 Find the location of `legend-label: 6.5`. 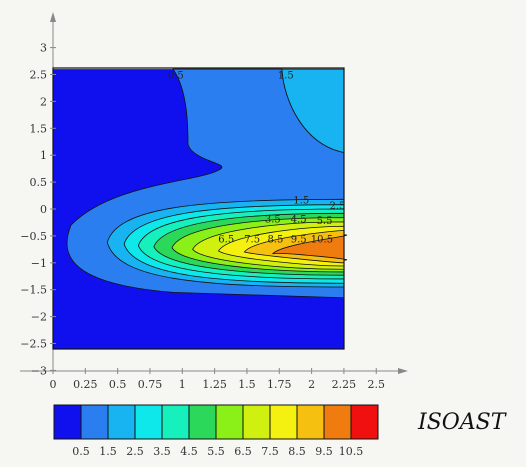

legend-label: 6.5 is located at coordinates (243, 451).